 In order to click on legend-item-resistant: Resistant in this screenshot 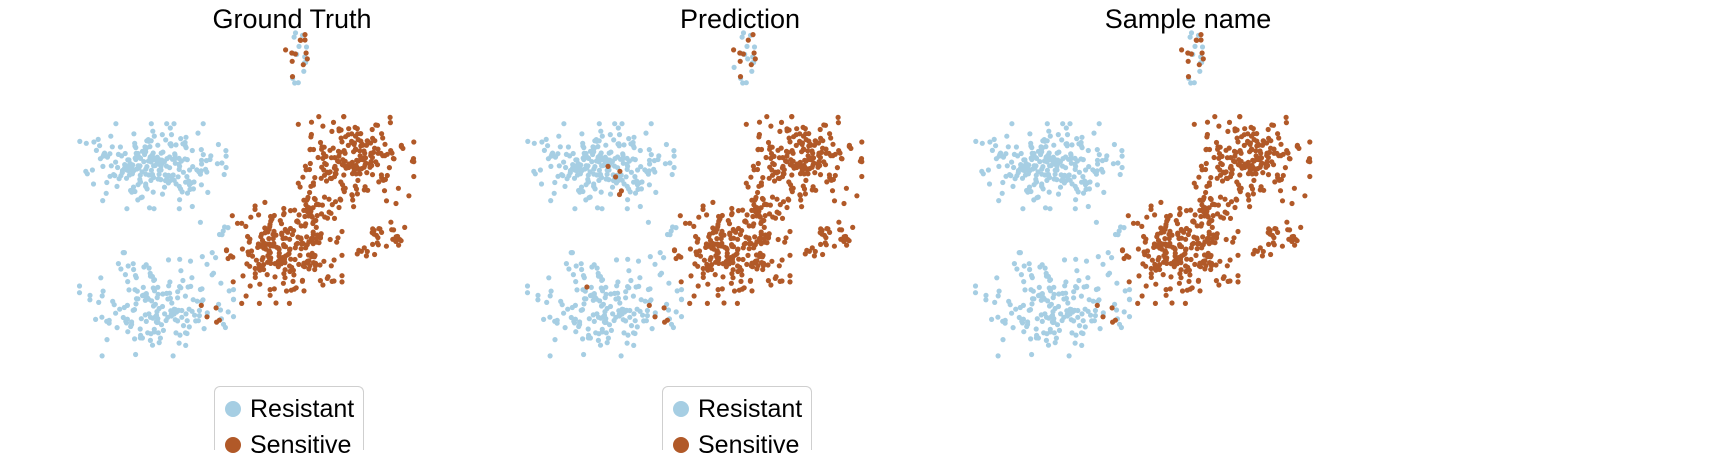, I will do `click(294, 409)`.